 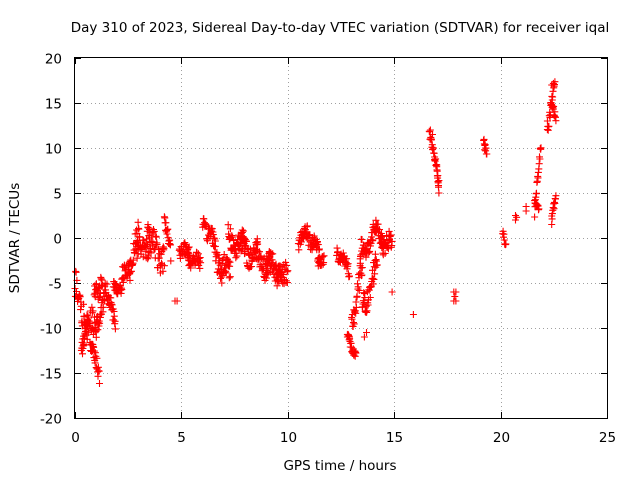 What do you see at coordinates (53, 105) in the screenshot?
I see `y-tick-label: 15` at bounding box center [53, 105].